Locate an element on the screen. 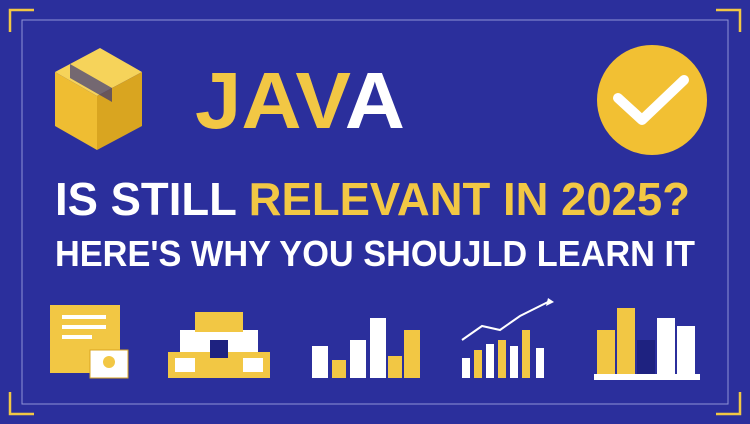 This screenshot has width=750, height=424. headline-part: JAV is located at coordinates (273, 100).